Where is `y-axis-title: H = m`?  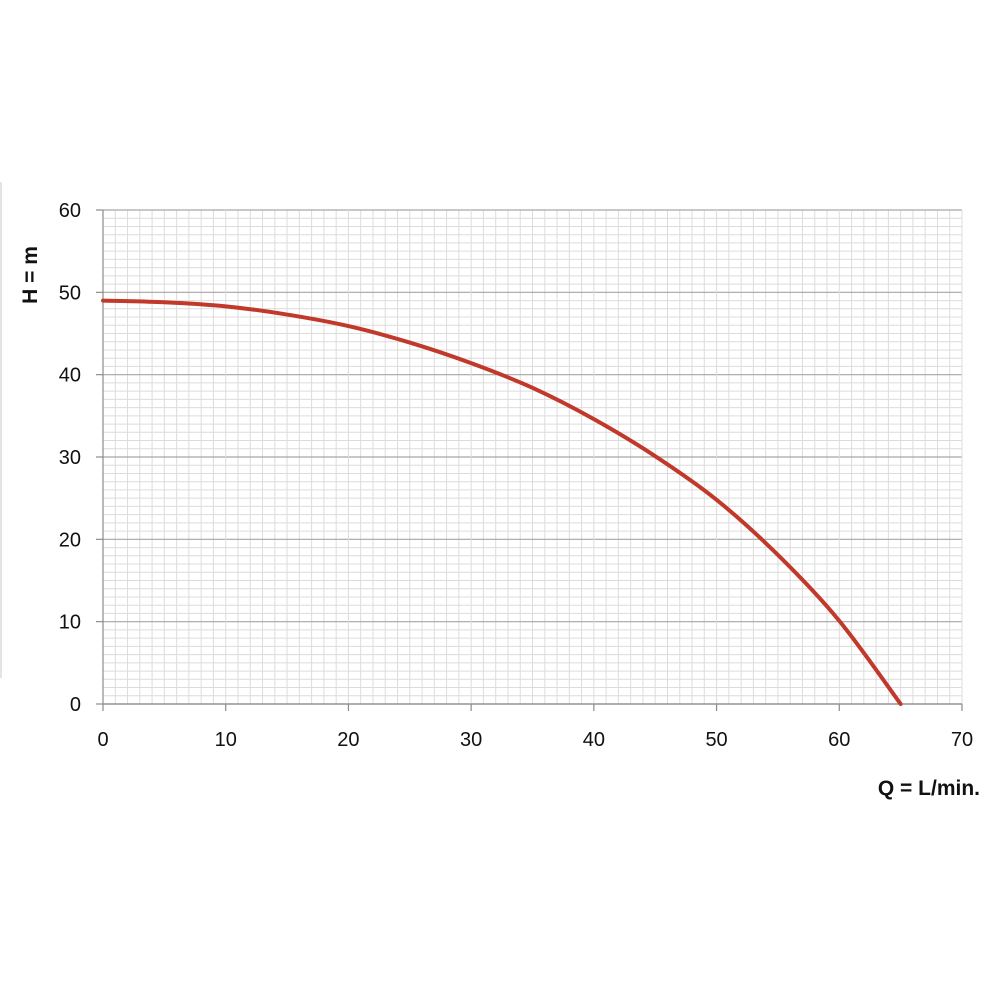
y-axis-title: H = m is located at coordinates (30, 275).